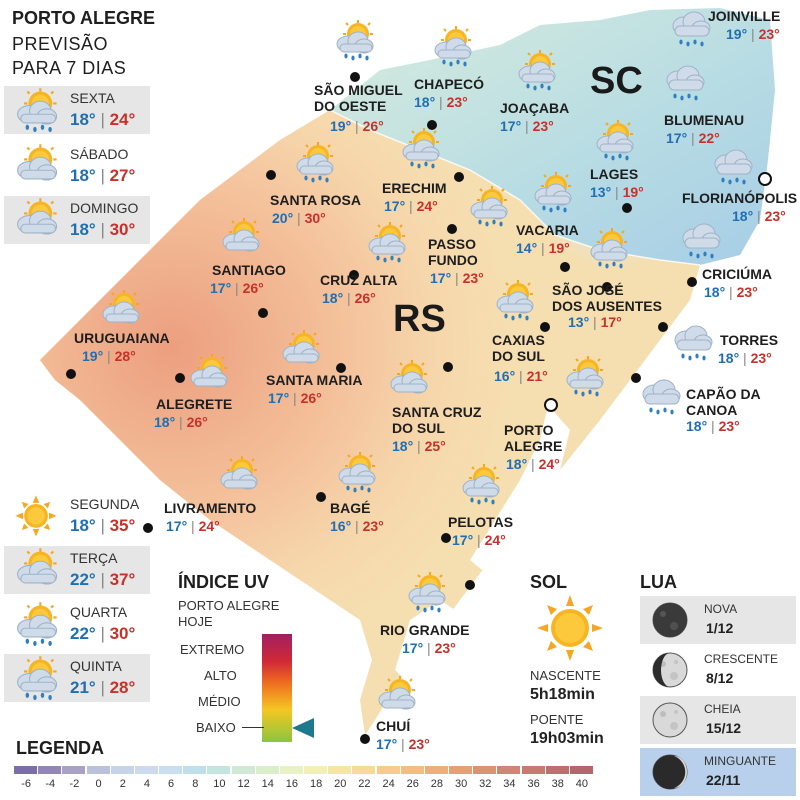  What do you see at coordinates (69, 68) in the screenshot?
I see `header-line3: PARA 7 DIAS` at bounding box center [69, 68].